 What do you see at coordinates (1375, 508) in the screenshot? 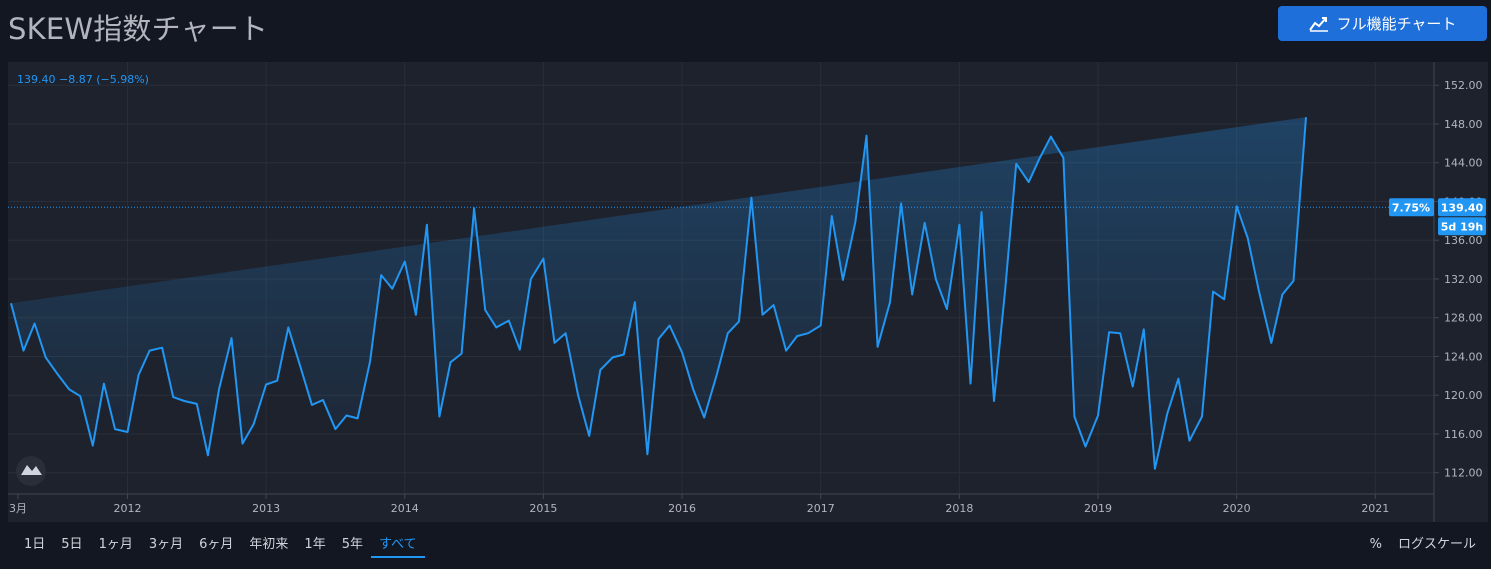
I see `x-tick-label: 2021` at bounding box center [1375, 508].